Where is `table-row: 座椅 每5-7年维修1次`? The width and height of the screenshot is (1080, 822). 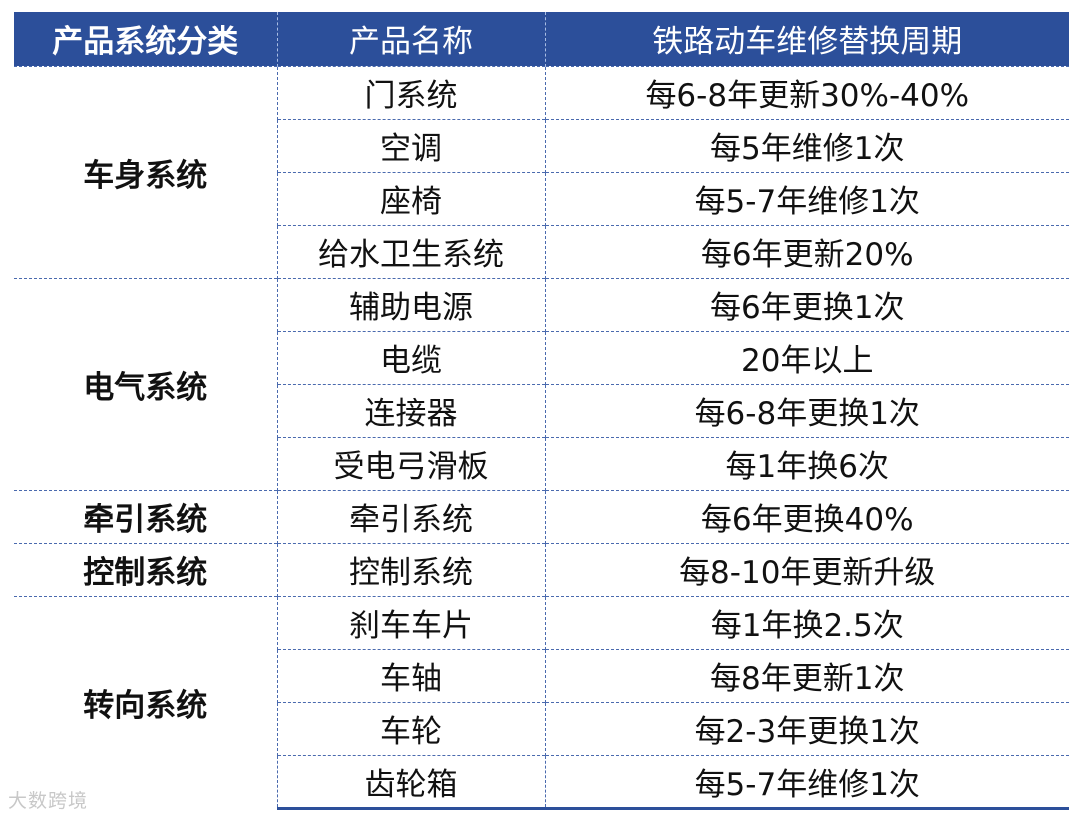
table-row: 座椅 每5-7年维修1次 is located at coordinates (541, 198).